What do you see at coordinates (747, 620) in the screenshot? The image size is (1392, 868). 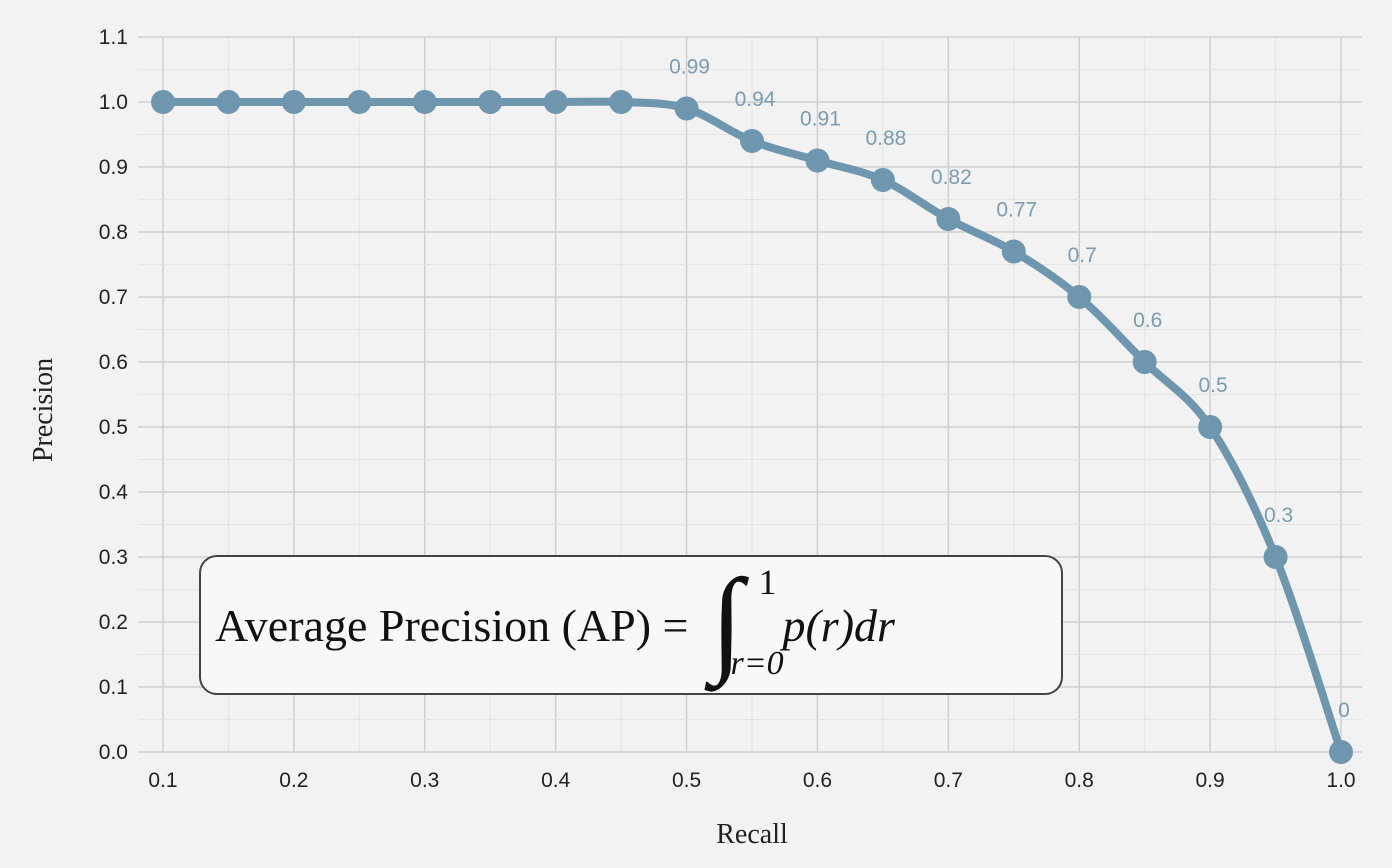 I see `integral-sign: ∫ 1 r=0` at bounding box center [747, 620].